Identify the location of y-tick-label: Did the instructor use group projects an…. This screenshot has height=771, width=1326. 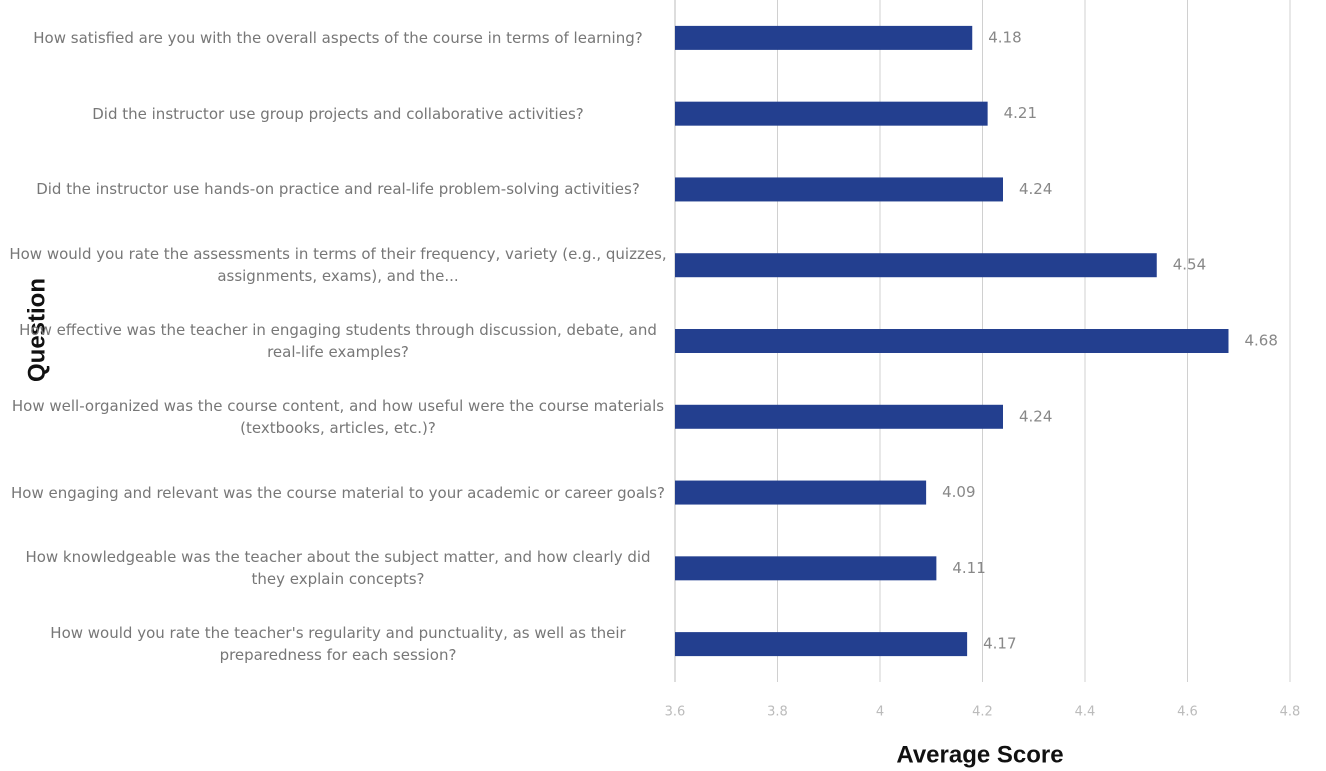
(338, 113).